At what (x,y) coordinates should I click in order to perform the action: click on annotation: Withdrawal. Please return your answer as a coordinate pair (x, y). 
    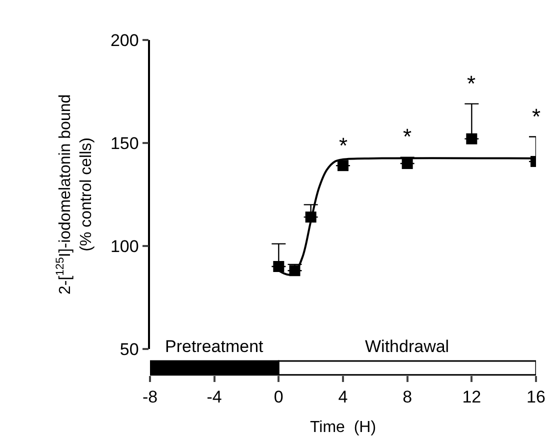
    Looking at the image, I should click on (407, 346).